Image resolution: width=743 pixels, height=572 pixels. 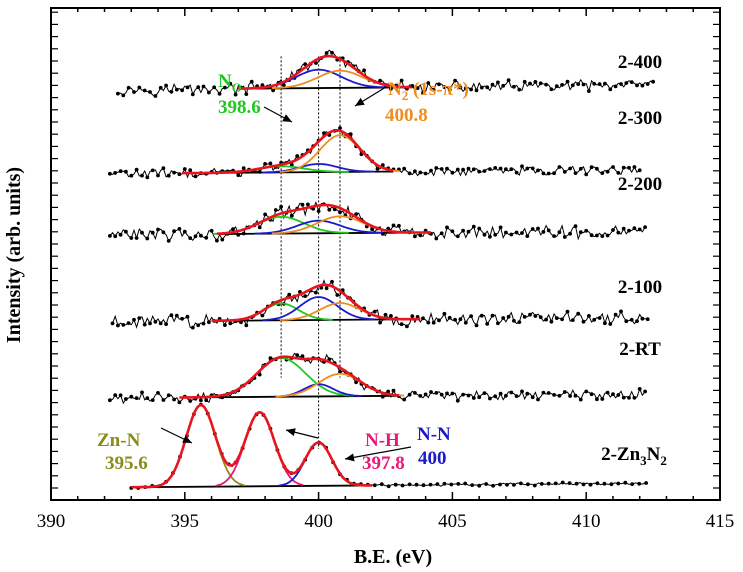 What do you see at coordinates (378, 453) in the screenshot?
I see `annotation-arrow` at bounding box center [378, 453].